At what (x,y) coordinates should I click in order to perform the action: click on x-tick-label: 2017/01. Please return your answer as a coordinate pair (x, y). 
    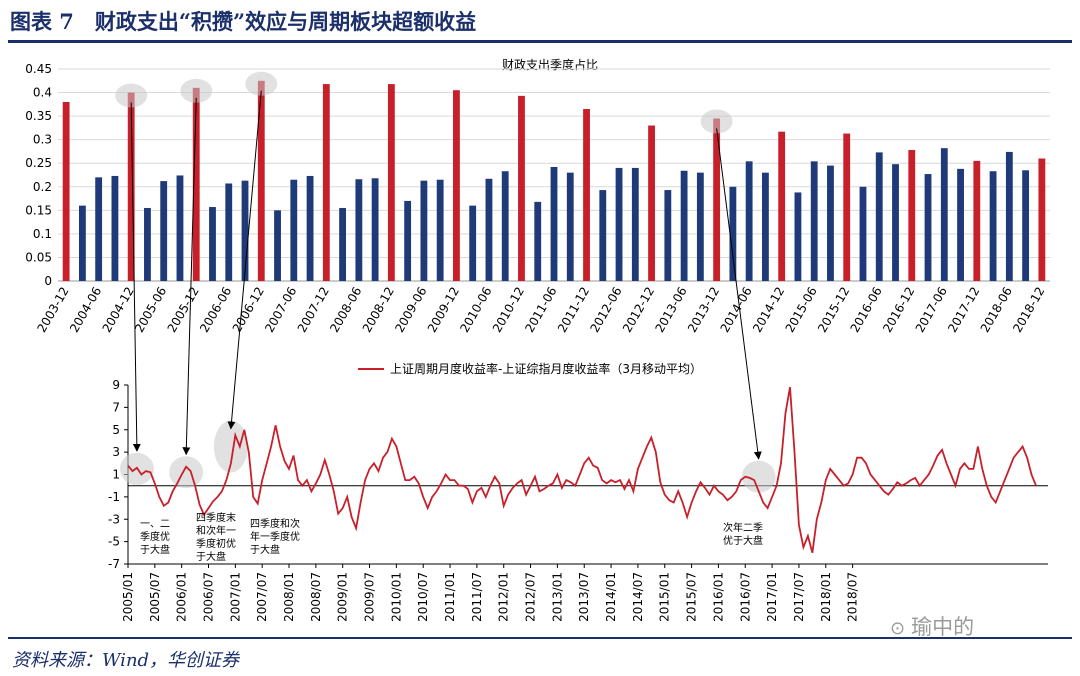
    Looking at the image, I should click on (772, 597).